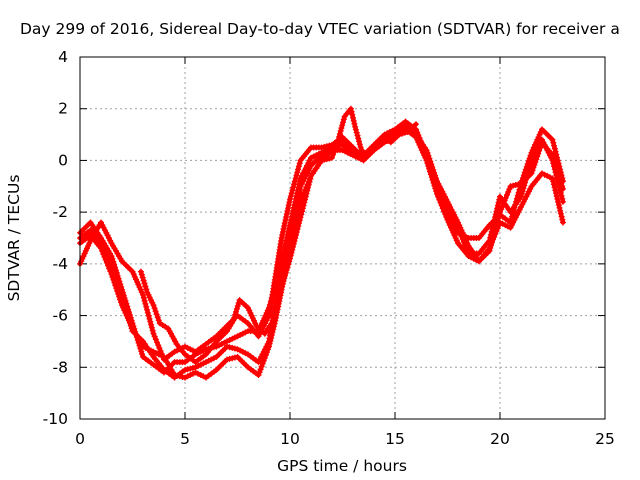 The width and height of the screenshot is (640, 480). I want to click on x-tick-label: 10, so click(290, 439).